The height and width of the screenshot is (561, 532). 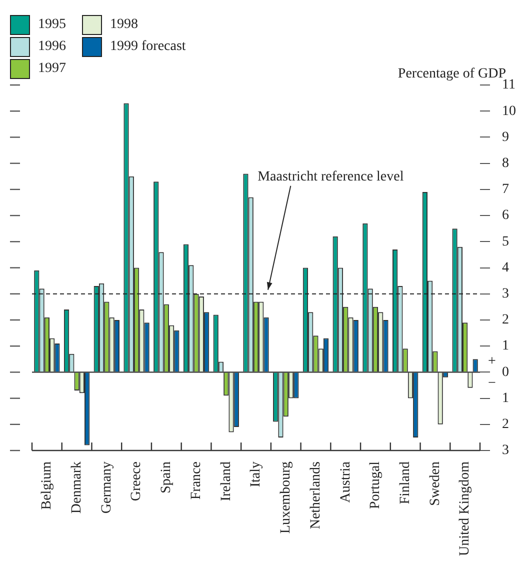 I want to click on x-tick-label: Spain, so click(x=166, y=478).